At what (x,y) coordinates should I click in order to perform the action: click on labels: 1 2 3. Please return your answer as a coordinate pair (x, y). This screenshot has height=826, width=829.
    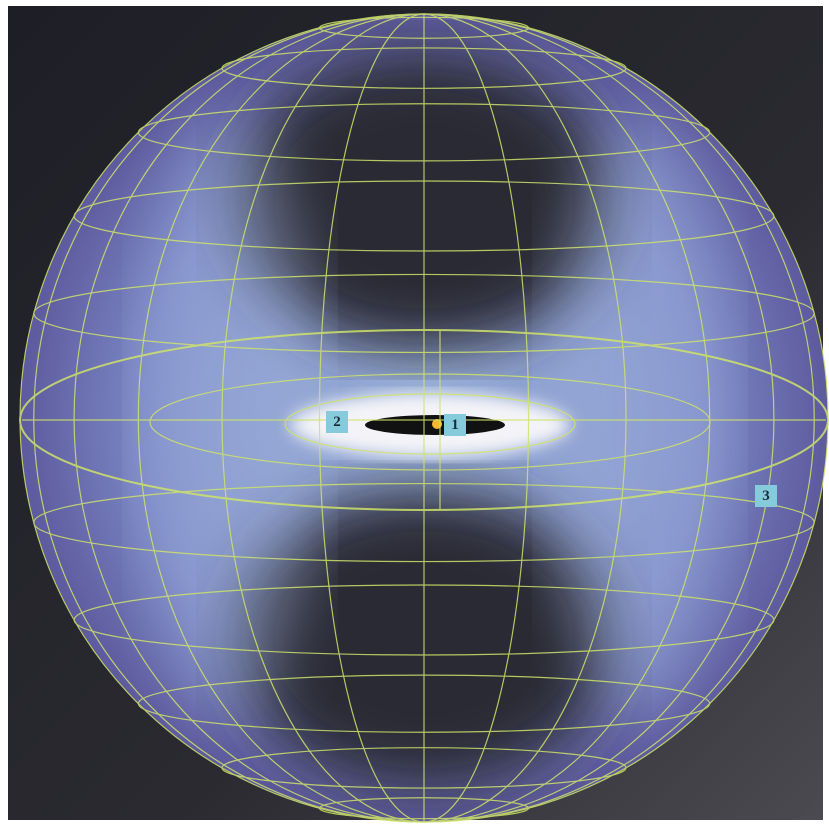
    Looking at the image, I should click on (551, 459).